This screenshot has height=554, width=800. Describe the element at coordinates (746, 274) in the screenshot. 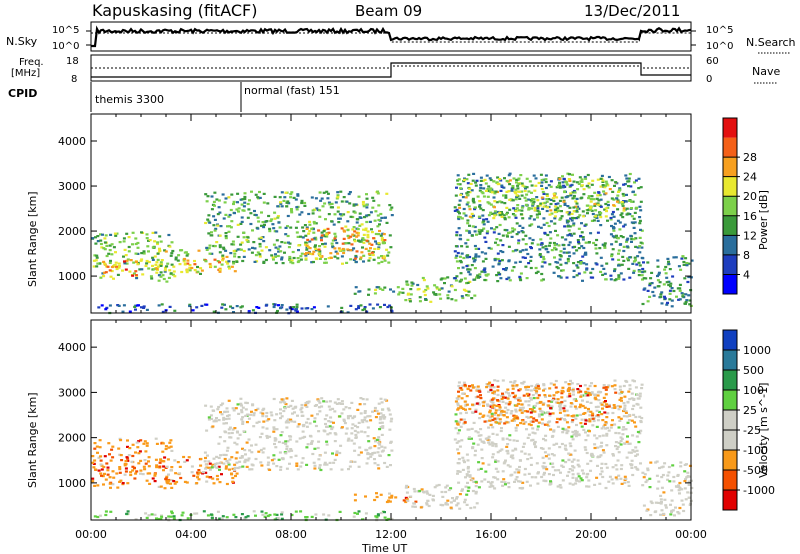

I see `colorbar-tick-label: 4` at that location.